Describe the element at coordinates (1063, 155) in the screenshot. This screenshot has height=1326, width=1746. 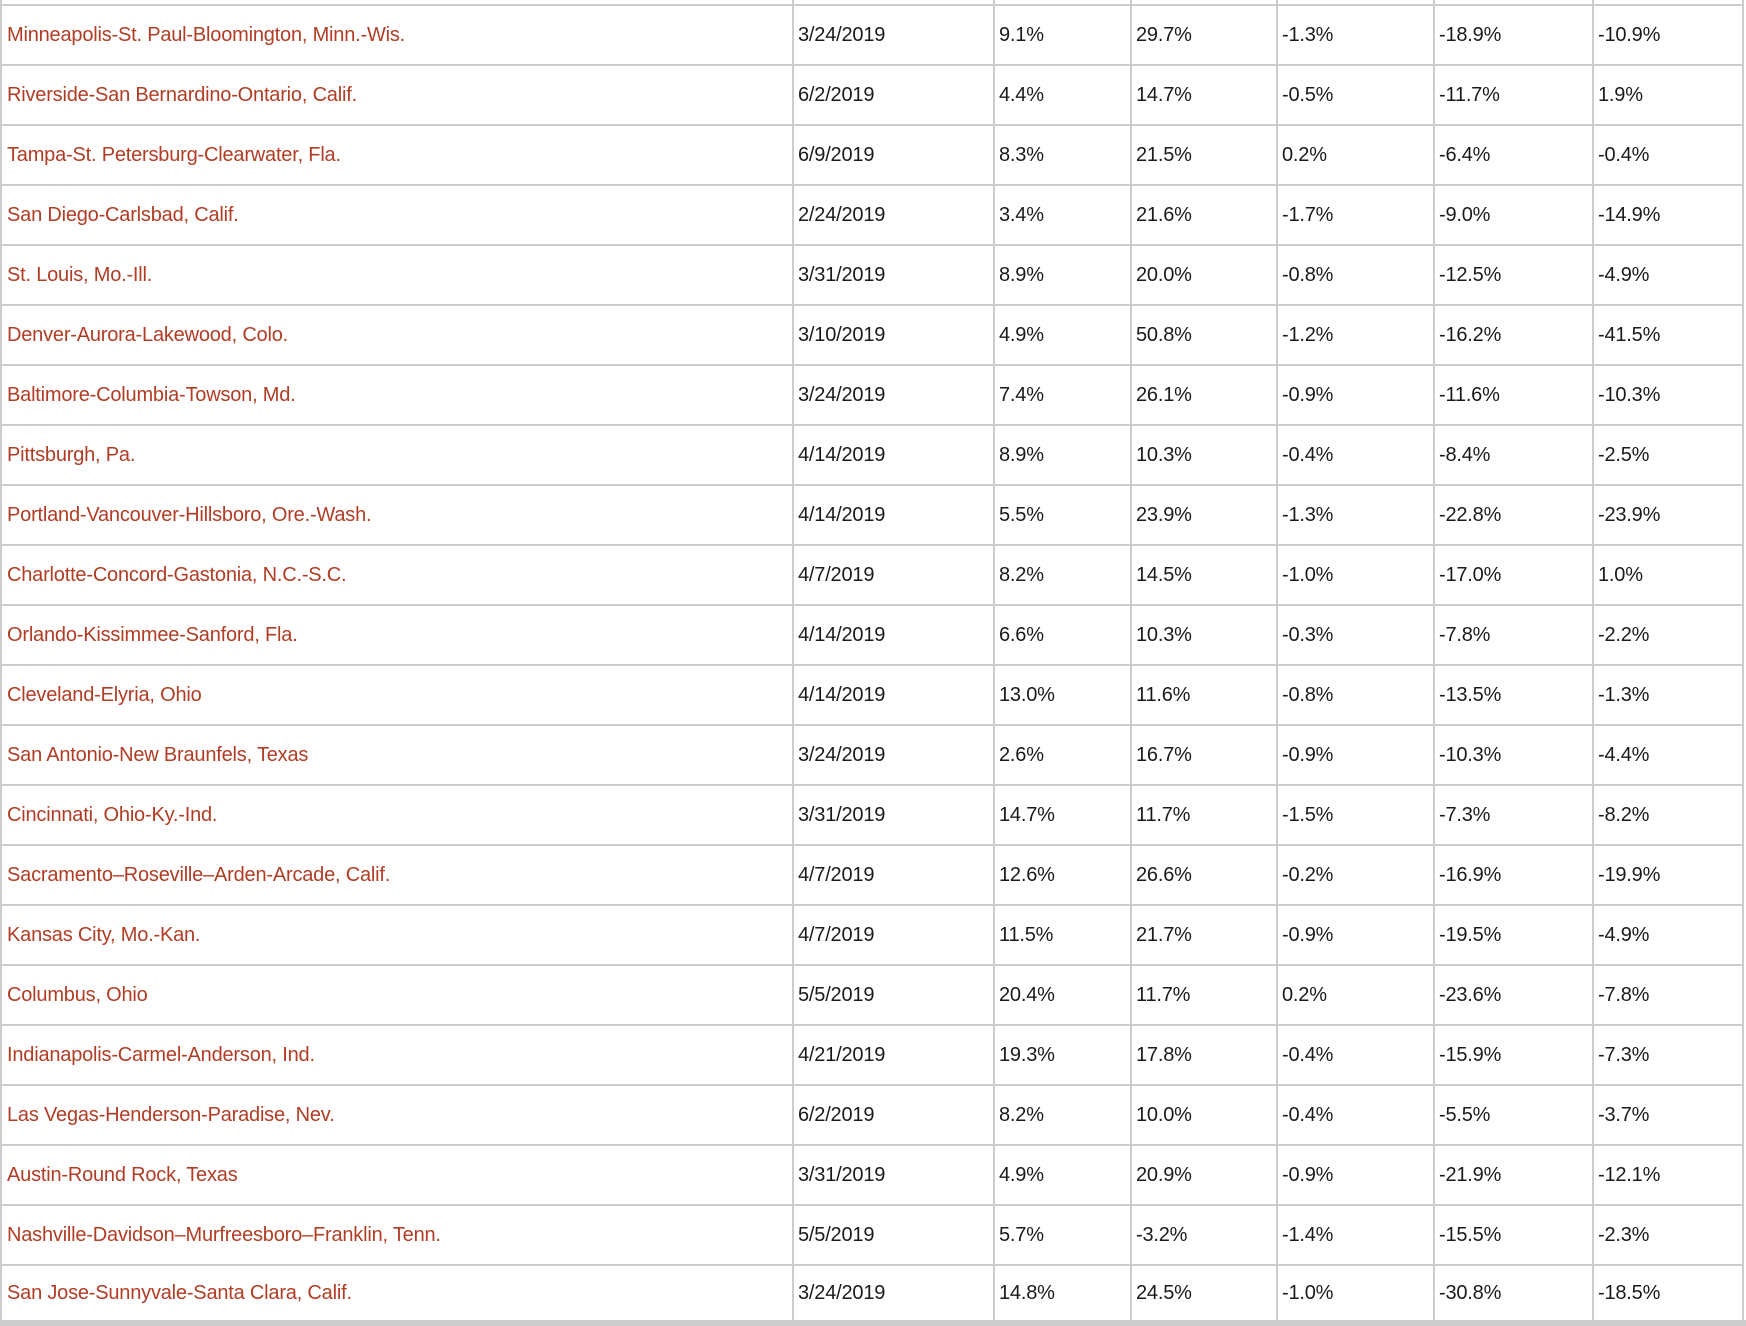
I see `pct-cell-1: 8.3%` at that location.